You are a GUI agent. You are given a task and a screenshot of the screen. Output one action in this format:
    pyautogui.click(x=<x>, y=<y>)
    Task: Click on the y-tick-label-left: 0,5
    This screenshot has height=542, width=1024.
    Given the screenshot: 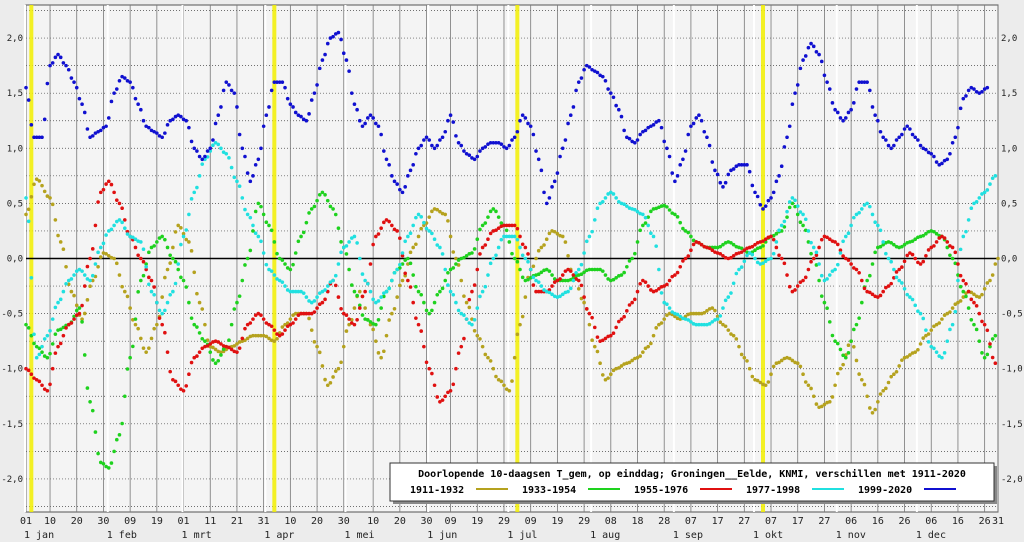 What is the action you would take?
    pyautogui.click(x=15, y=204)
    